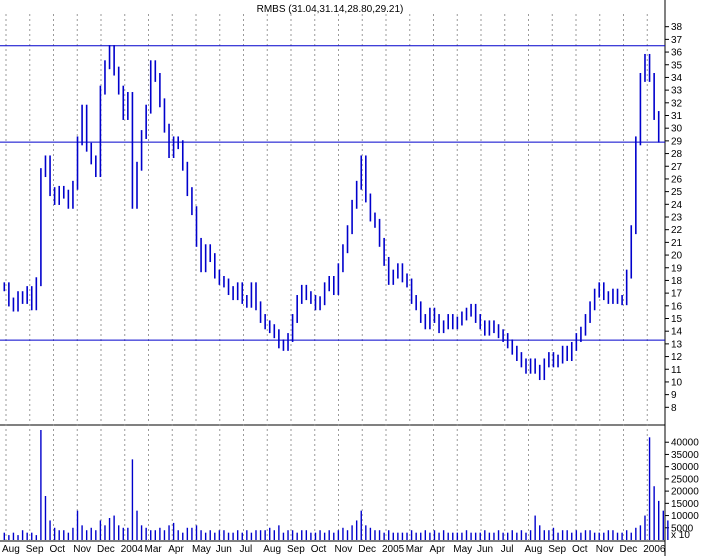 This screenshot has width=707, height=556. I want to click on y-tick-label: 25, so click(677, 192).